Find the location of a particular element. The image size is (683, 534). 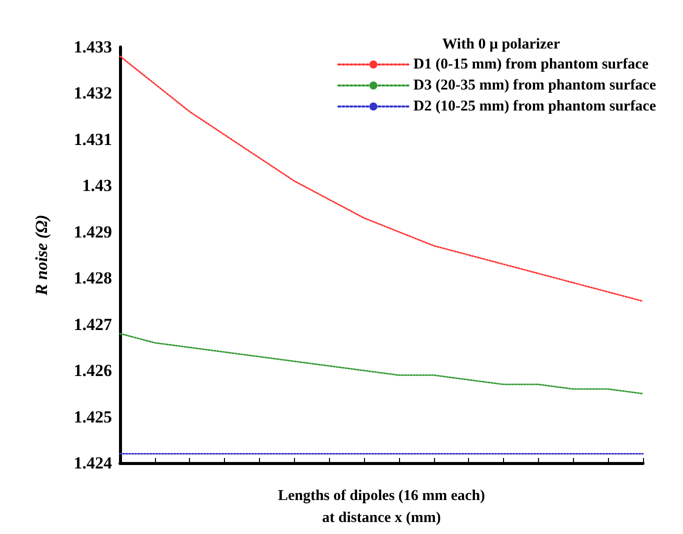

legend-title: With 0 μ polarizer is located at coordinates (501, 44).